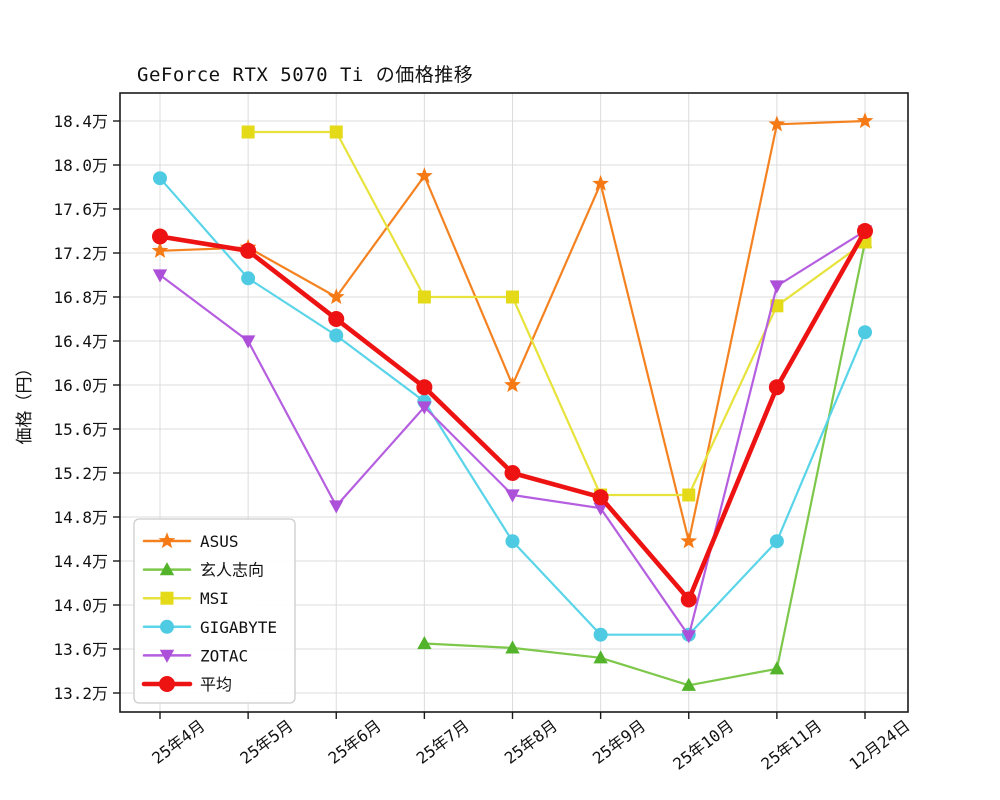 The image size is (1000, 800). Describe the element at coordinates (880, 745) in the screenshot. I see `x-tick-label: 12月24日` at that location.